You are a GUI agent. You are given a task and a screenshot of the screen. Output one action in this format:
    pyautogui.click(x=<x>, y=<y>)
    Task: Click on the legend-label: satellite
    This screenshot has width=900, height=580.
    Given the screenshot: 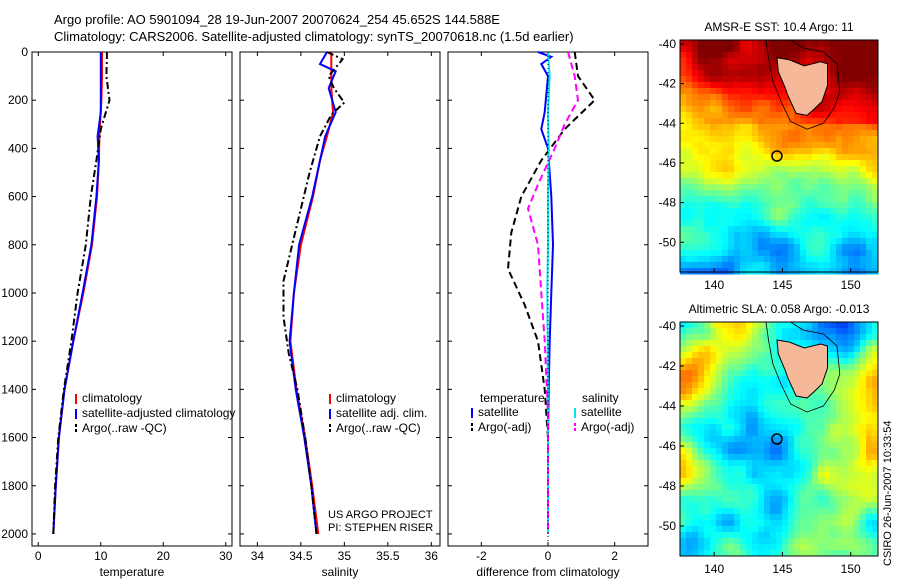 What is the action you would take?
    pyautogui.click(x=601, y=412)
    